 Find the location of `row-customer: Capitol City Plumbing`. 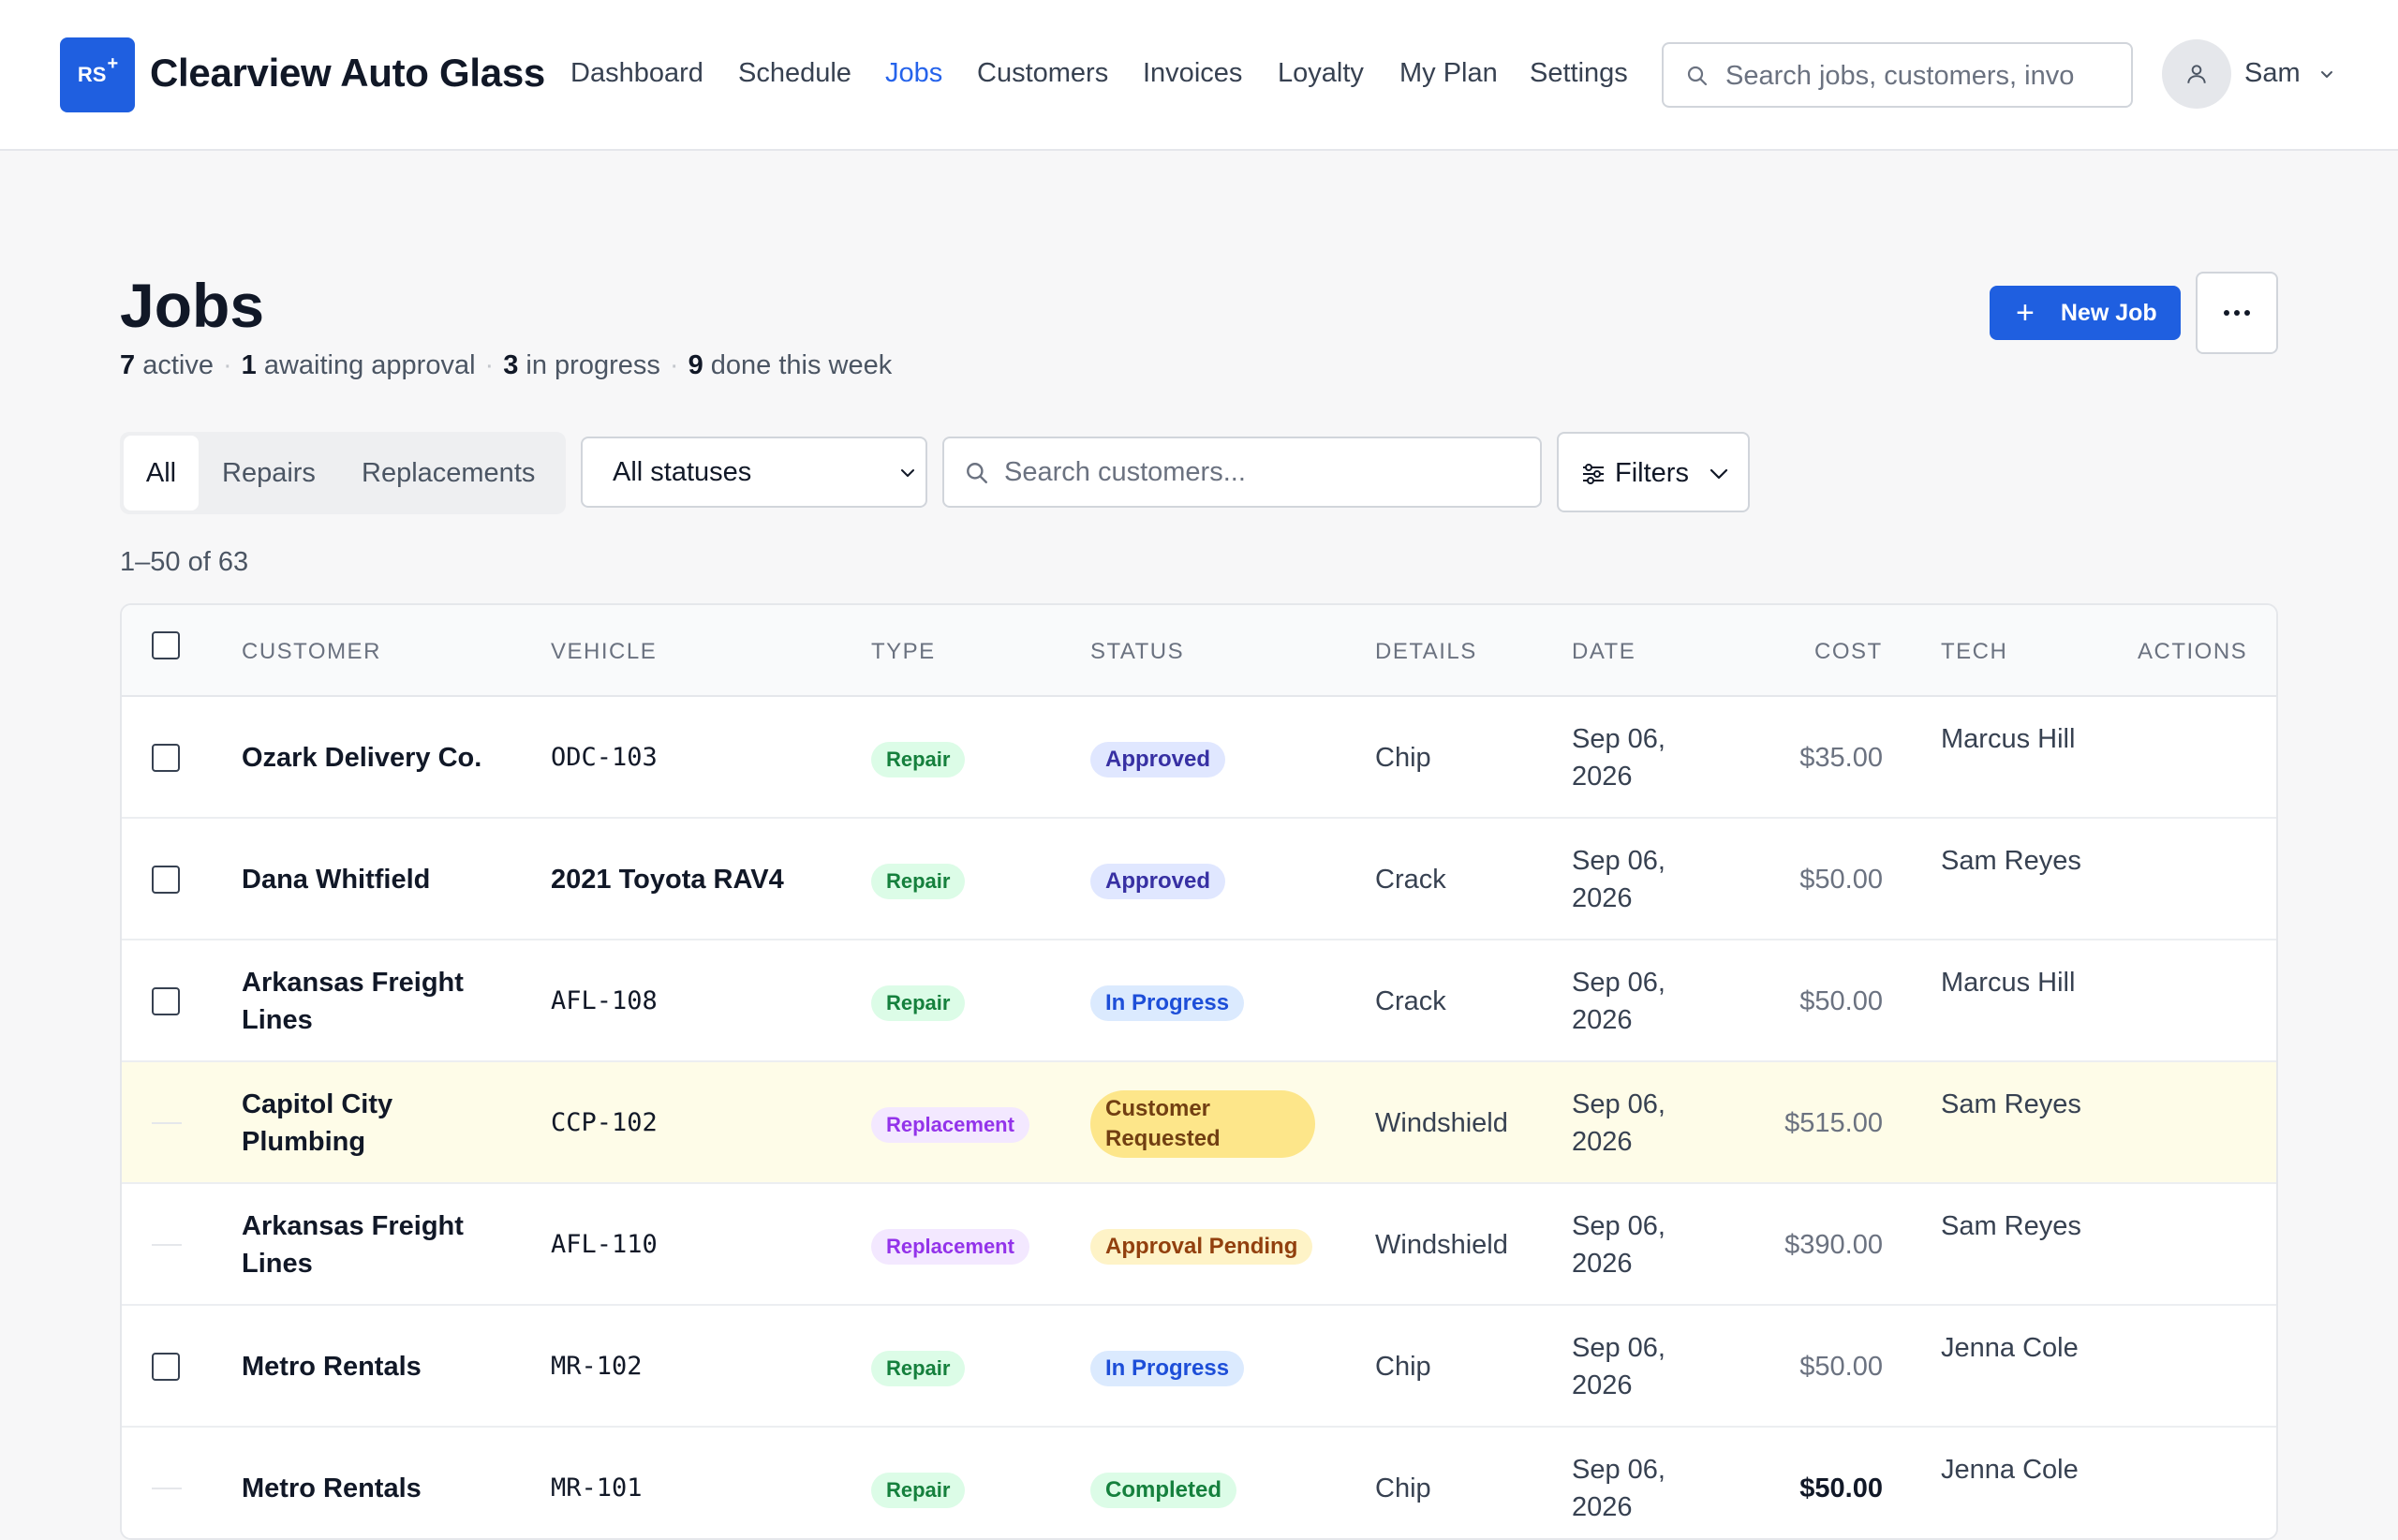

row-customer: Capitol City Plumbing is located at coordinates (317, 1123).